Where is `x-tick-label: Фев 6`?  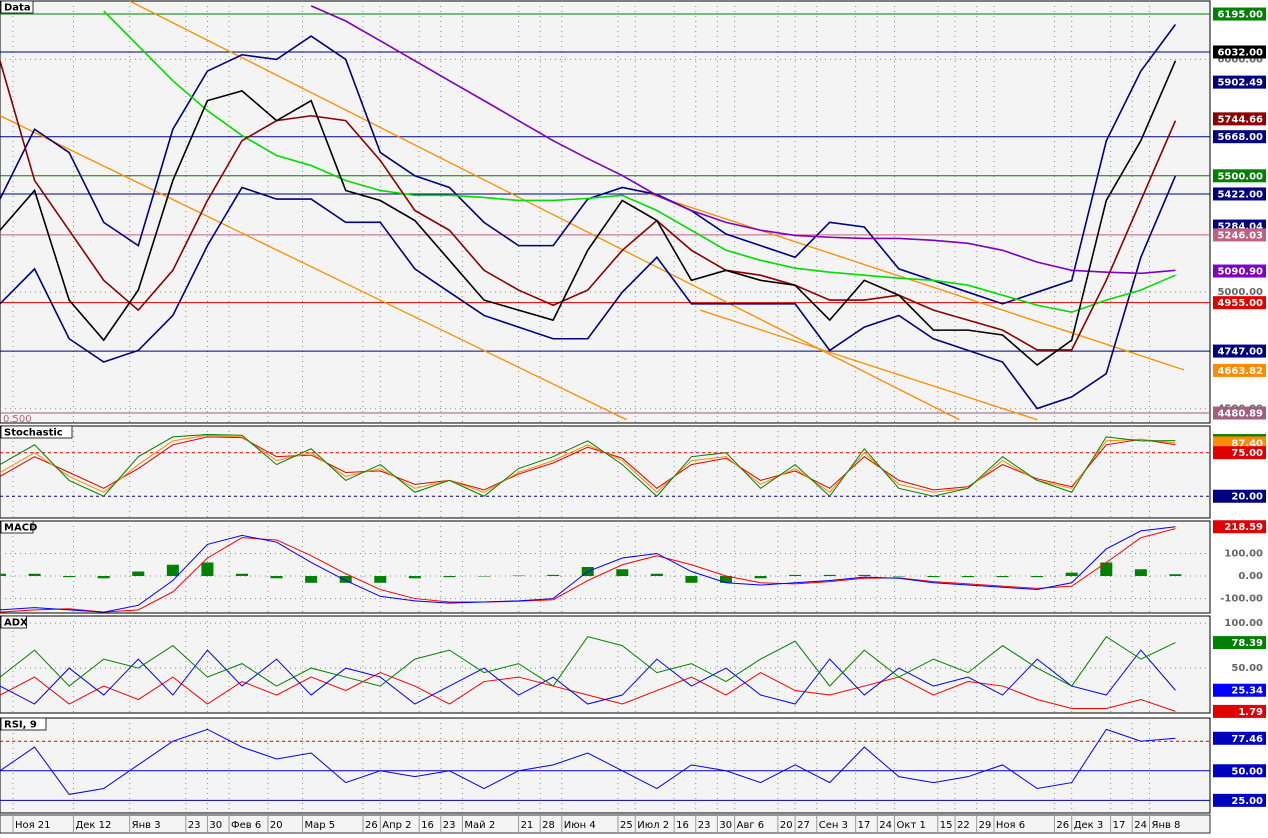
x-tick-label: Фев 6 is located at coordinates (246, 825).